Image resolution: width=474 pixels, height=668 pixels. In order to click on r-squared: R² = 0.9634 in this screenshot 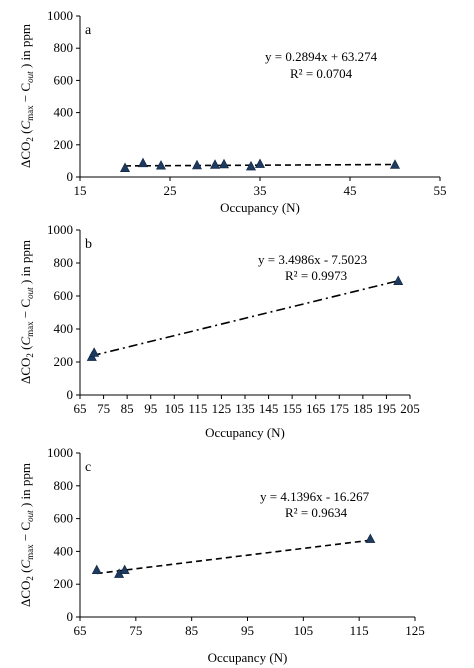, I will do `click(316, 512)`.